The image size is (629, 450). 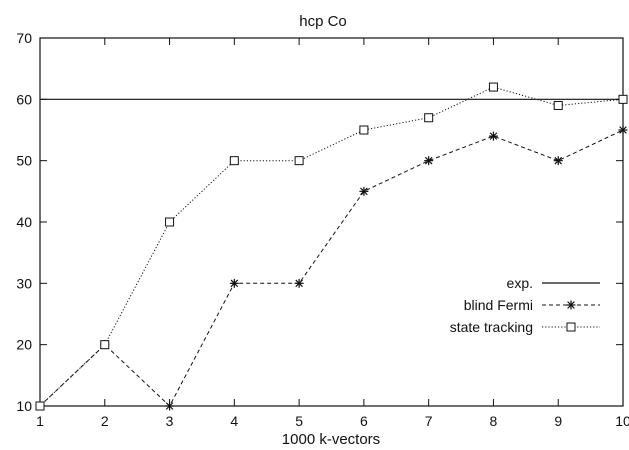 What do you see at coordinates (498, 305) in the screenshot?
I see `legend-label: blind Fermi` at bounding box center [498, 305].